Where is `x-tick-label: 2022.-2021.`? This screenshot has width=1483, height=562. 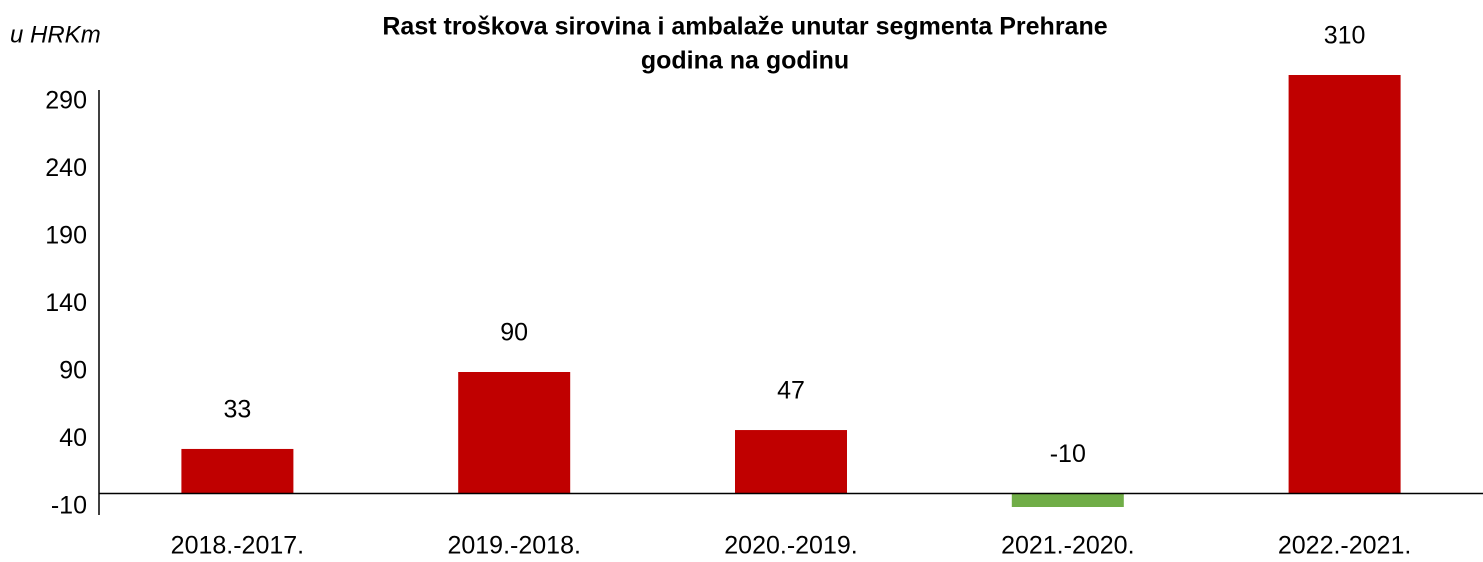 x-tick-label: 2022.-2021. is located at coordinates (1344, 546).